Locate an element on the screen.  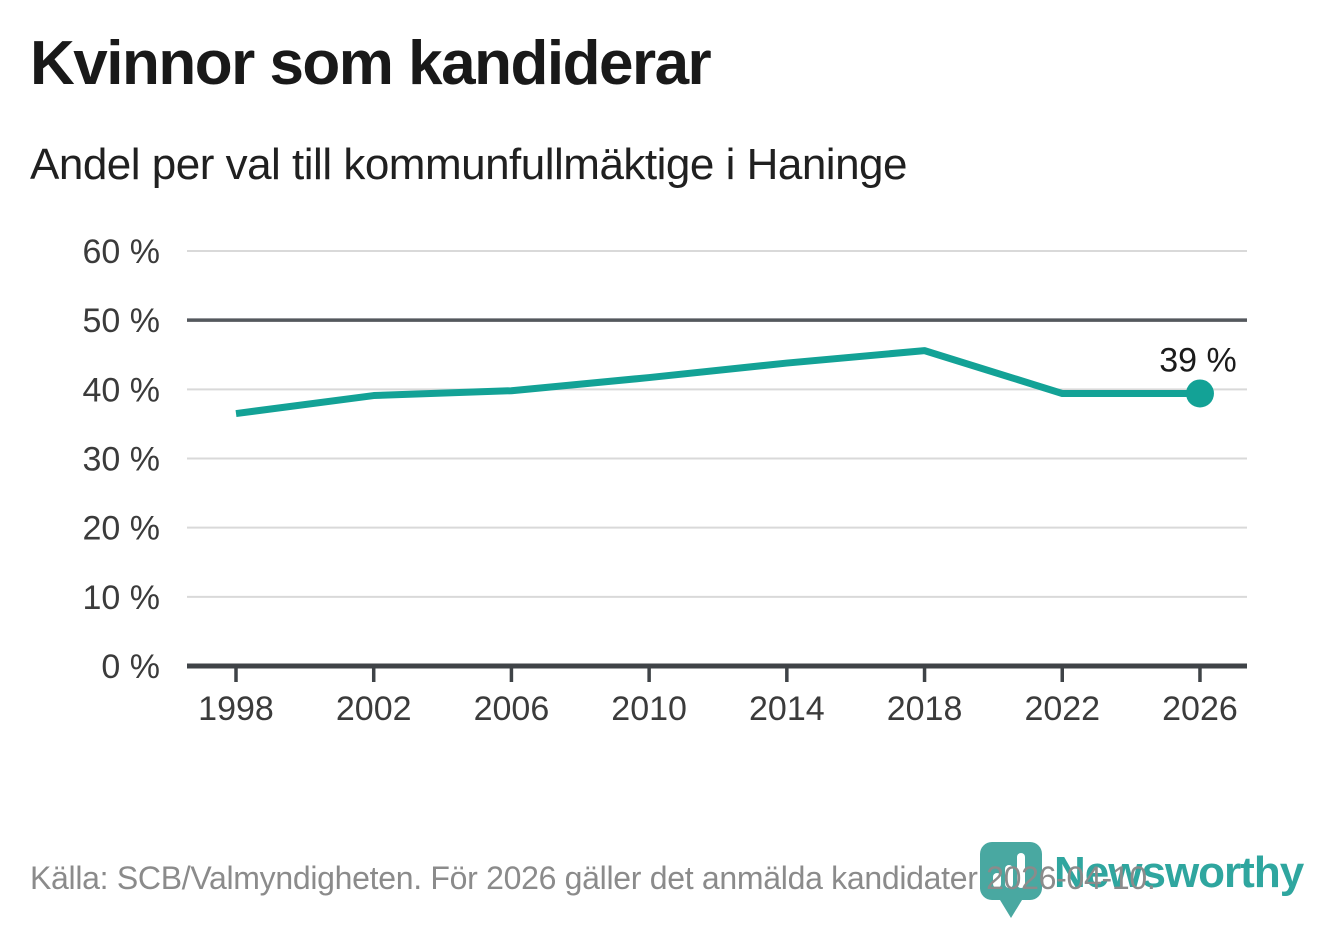
y-tick-label-20: 20 % is located at coordinates (122, 529).